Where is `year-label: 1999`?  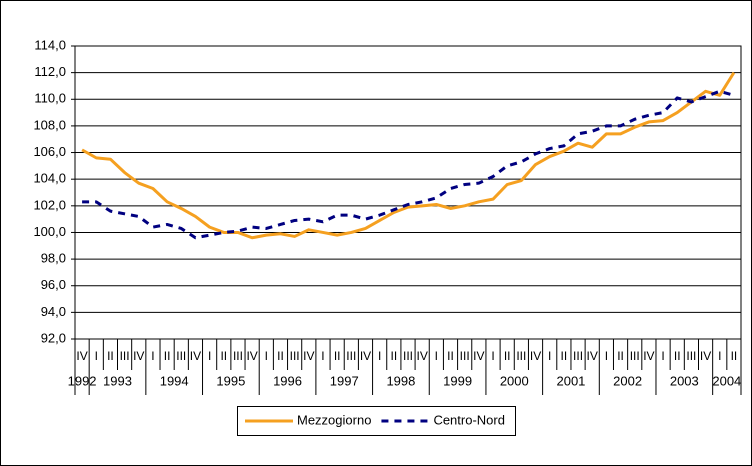 year-label: 1999 is located at coordinates (457, 380).